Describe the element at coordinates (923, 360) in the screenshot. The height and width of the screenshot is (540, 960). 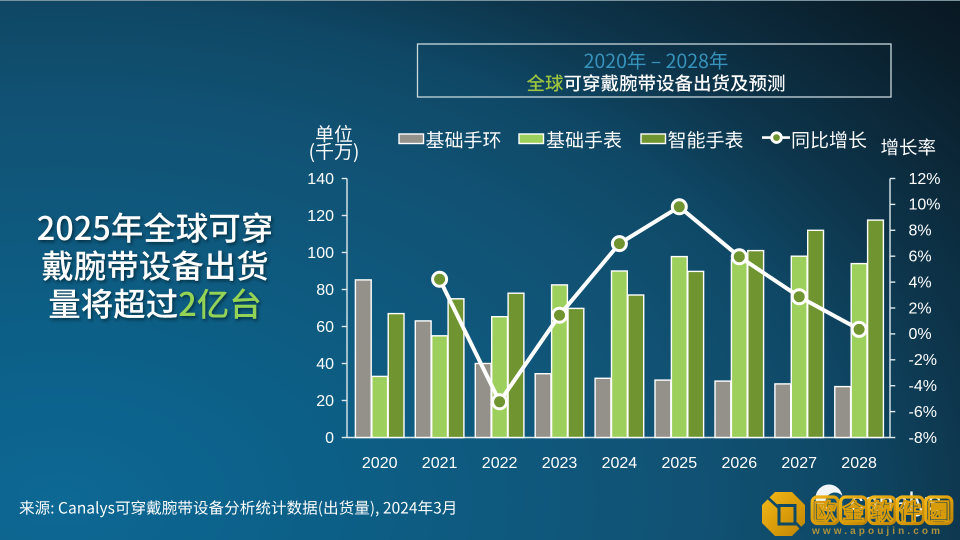
I see `svg-text: -2%` at that location.